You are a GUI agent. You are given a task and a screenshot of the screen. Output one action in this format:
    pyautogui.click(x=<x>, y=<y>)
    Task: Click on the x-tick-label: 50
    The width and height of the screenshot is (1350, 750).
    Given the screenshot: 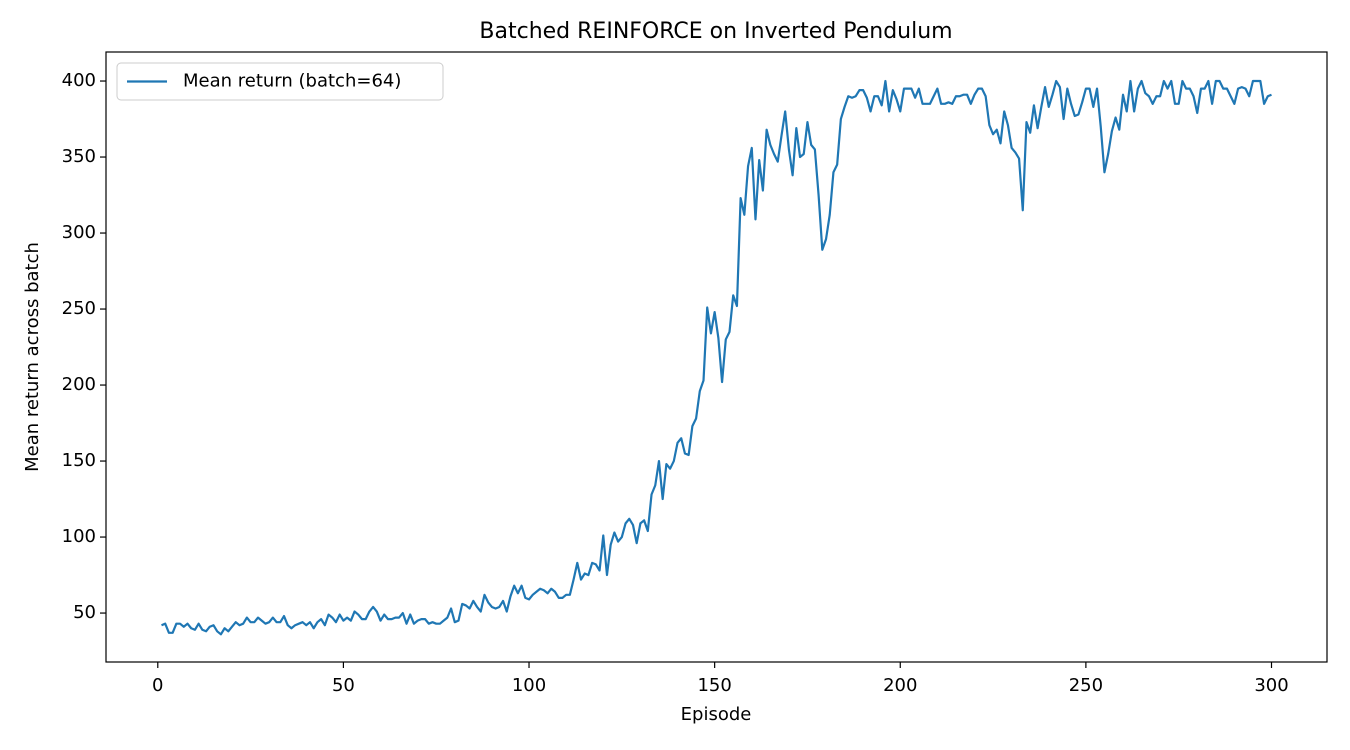 What is the action you would take?
    pyautogui.click(x=343, y=685)
    